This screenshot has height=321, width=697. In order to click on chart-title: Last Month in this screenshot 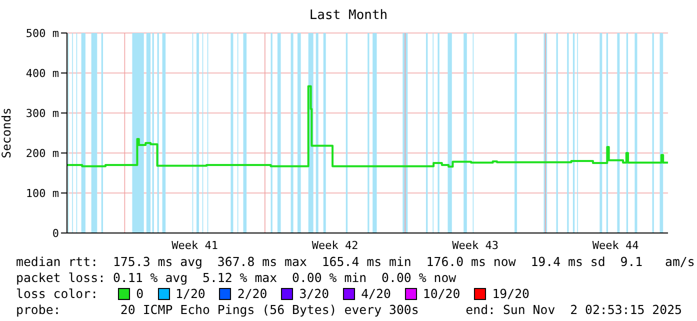, I will do `click(348, 15)`.